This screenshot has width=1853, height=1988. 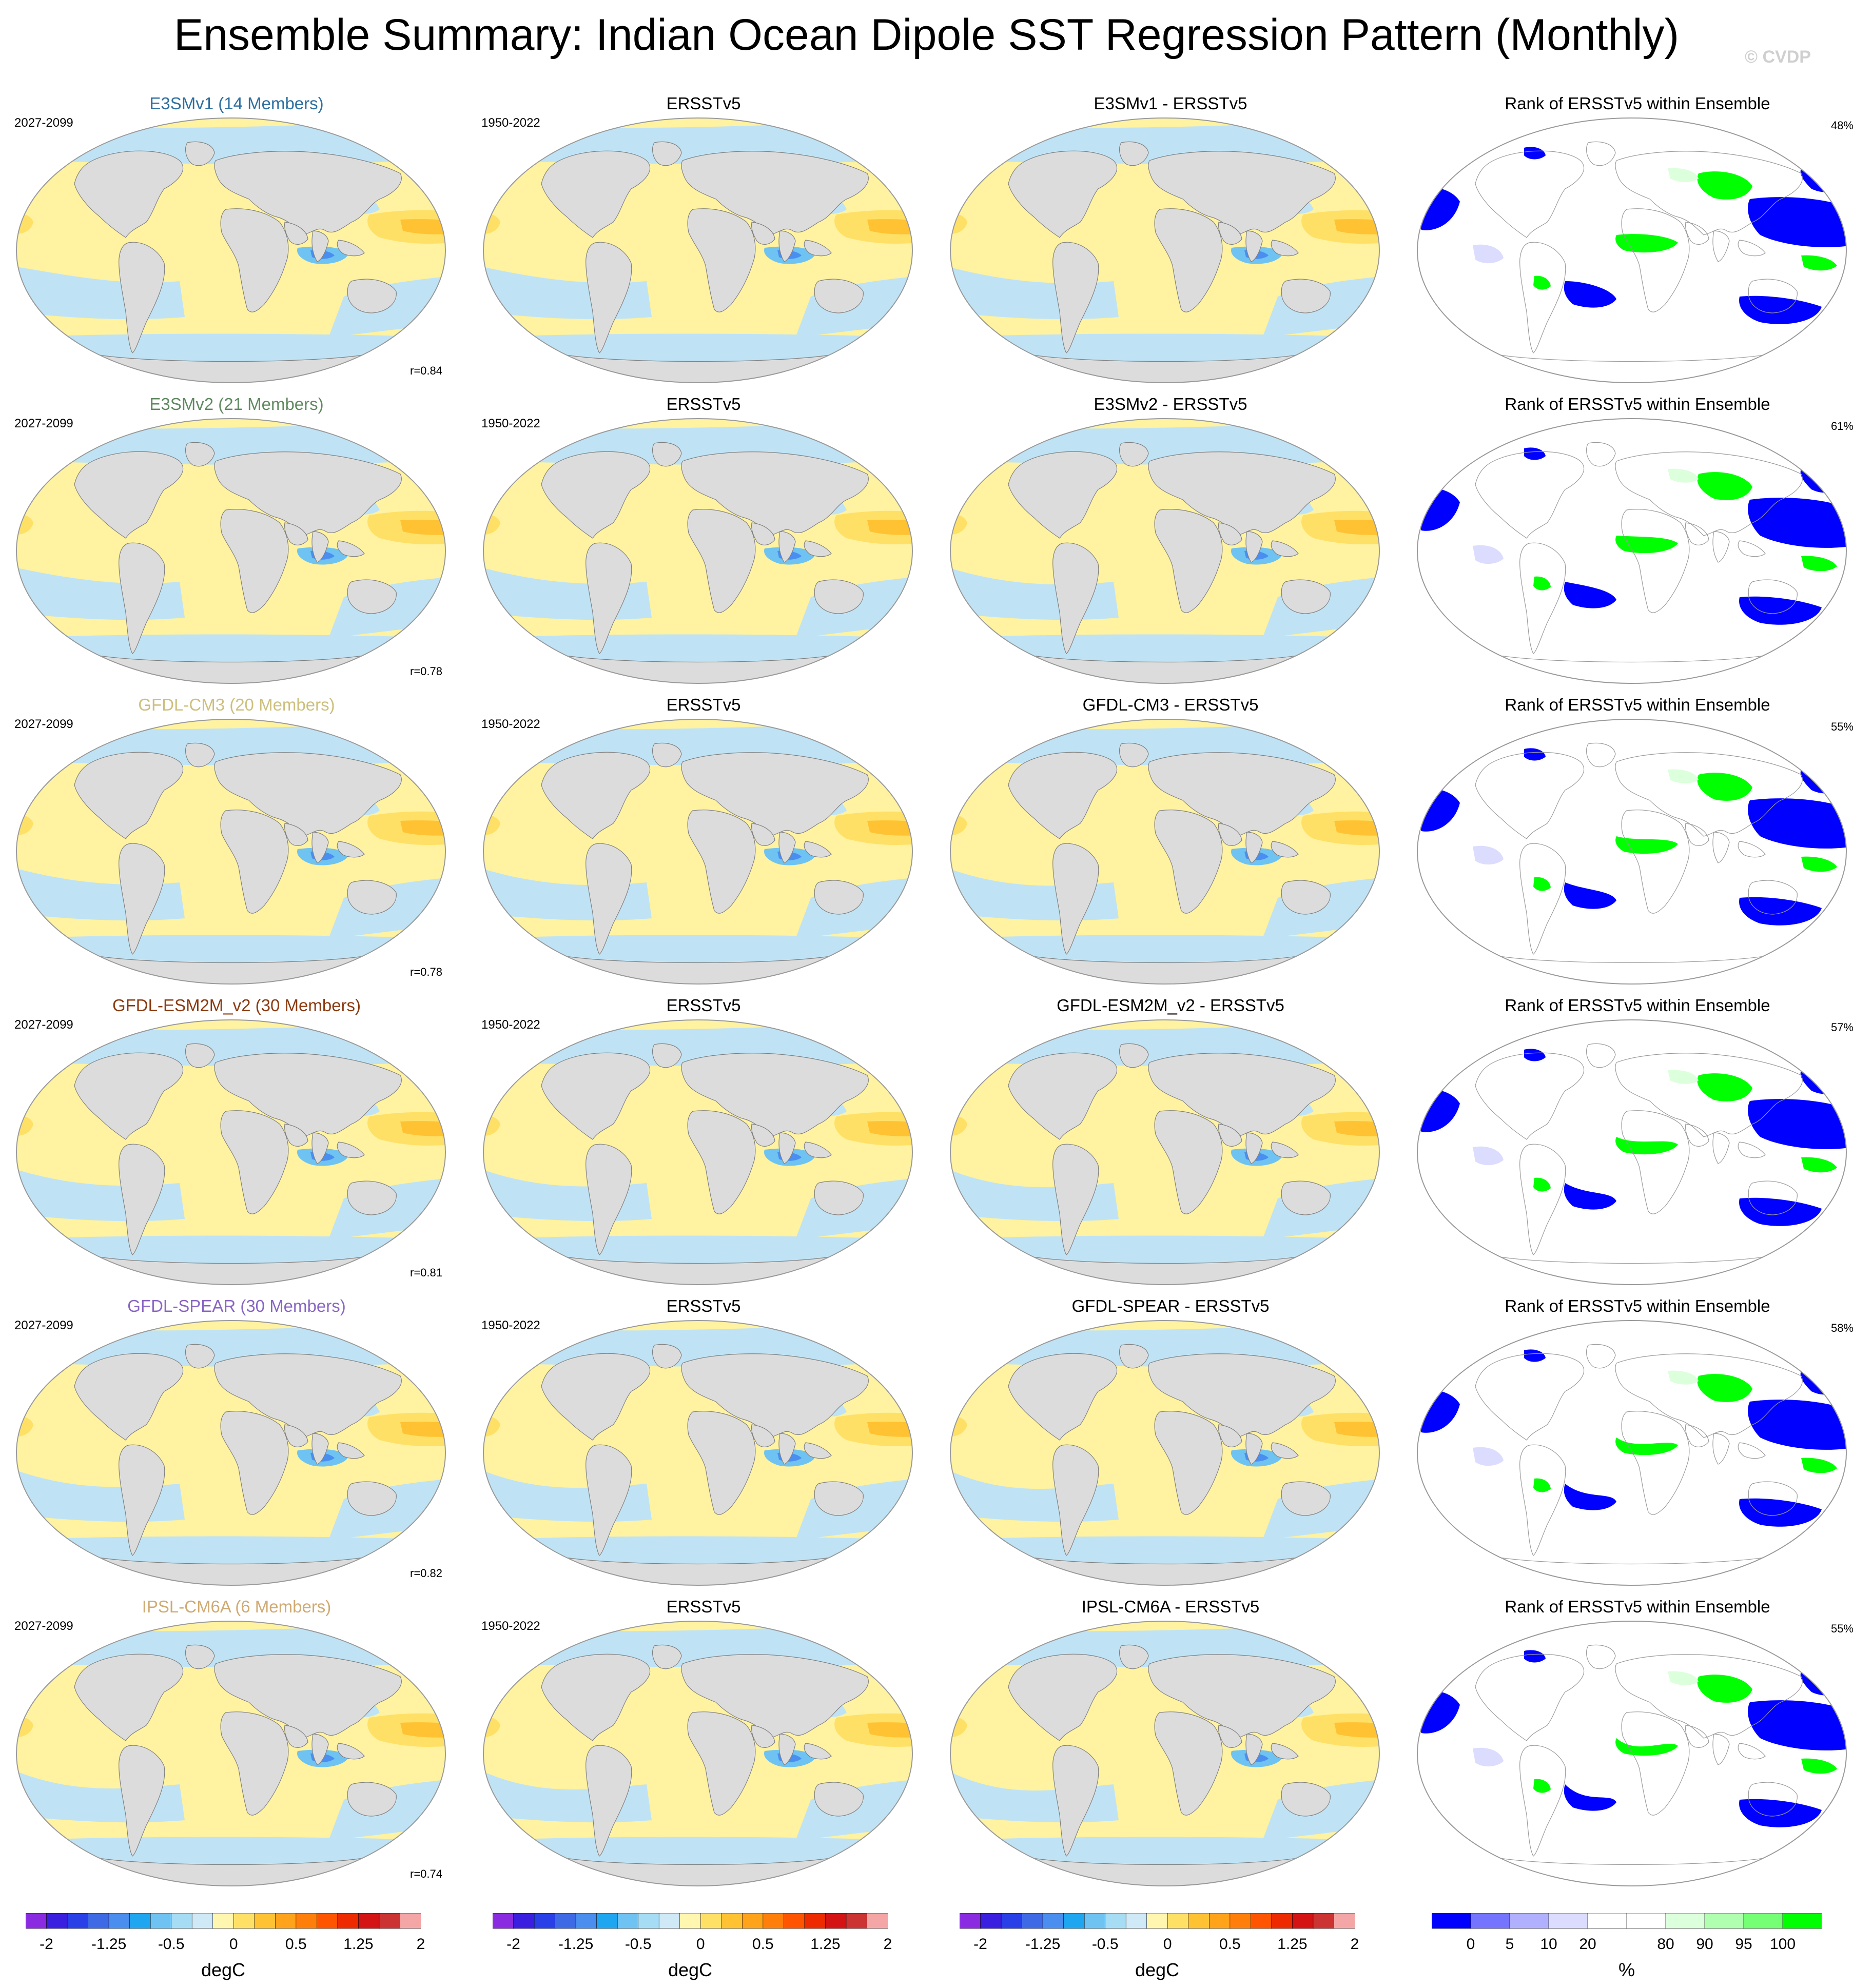 What do you see at coordinates (1157, 1969) in the screenshot?
I see `colorbar-units: degC` at bounding box center [1157, 1969].